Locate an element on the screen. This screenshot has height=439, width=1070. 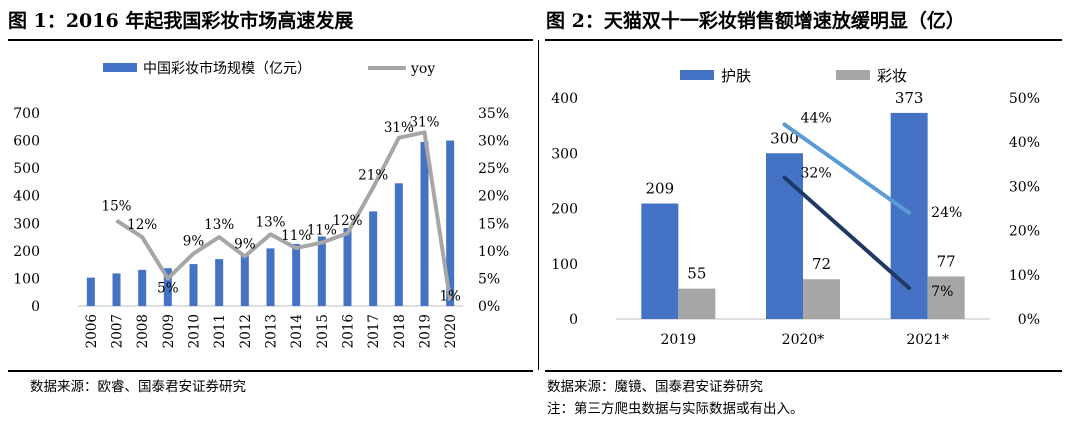
yoy-line is located at coordinates (284, 215).